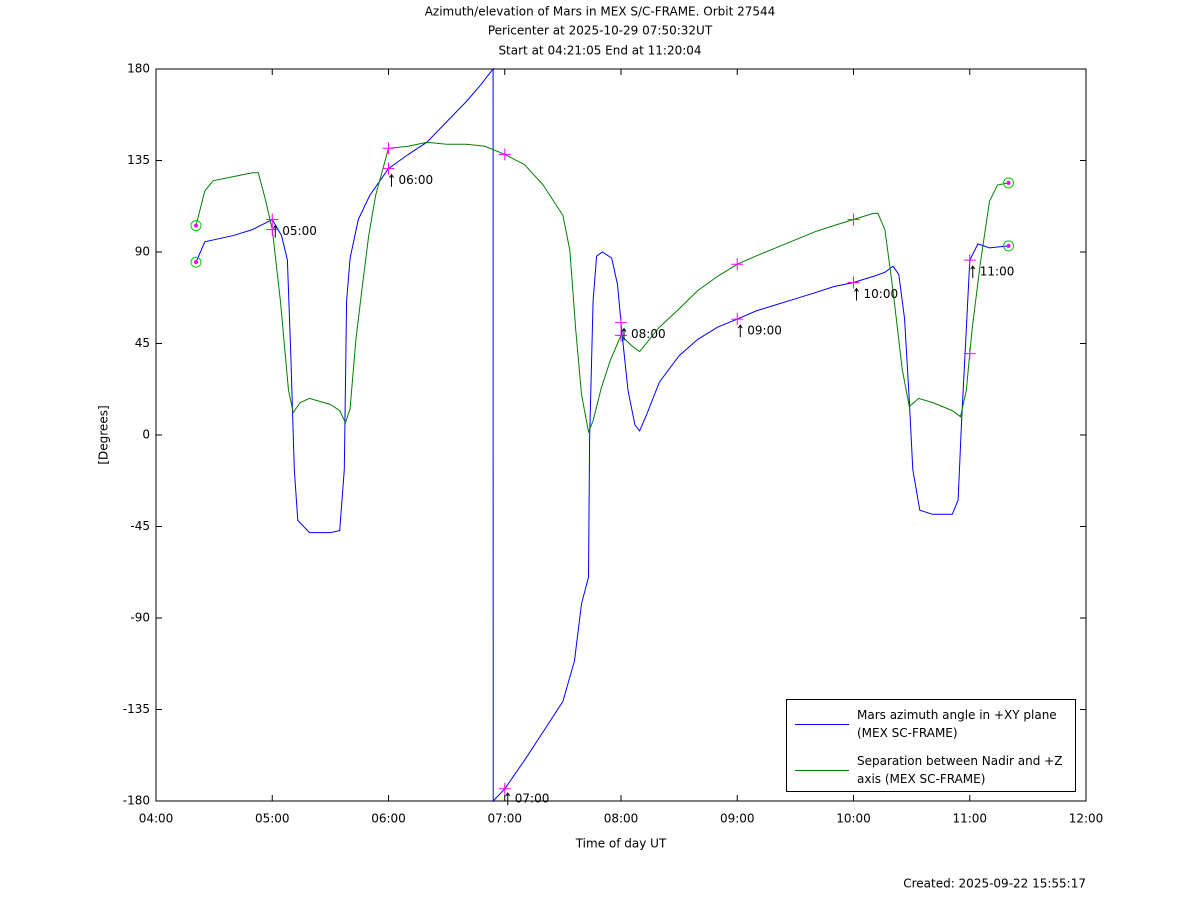  What do you see at coordinates (104, 434) in the screenshot?
I see `y-axis-label: [Degrees]` at bounding box center [104, 434].